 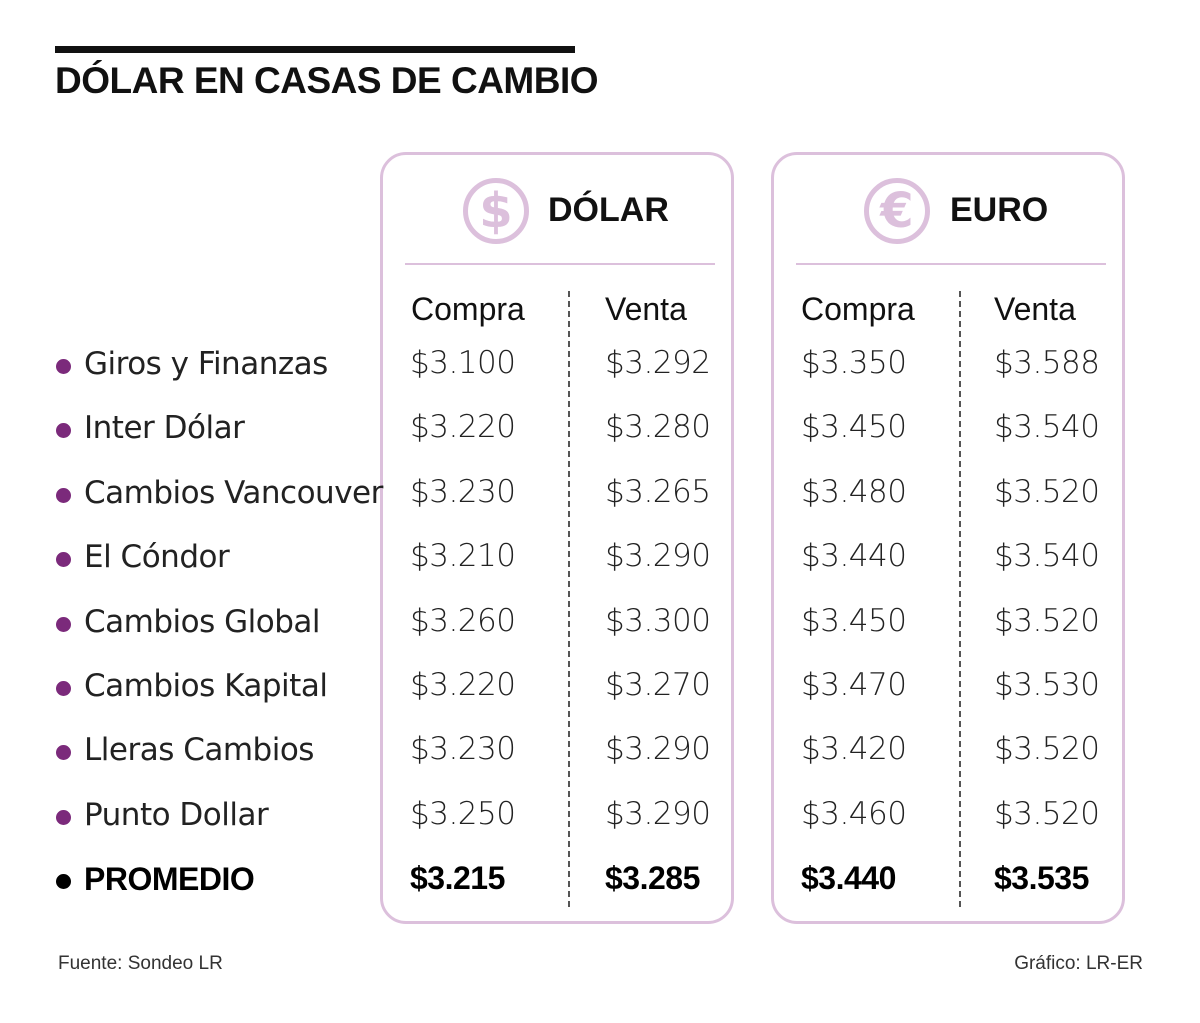 I want to click on usd-venta-value: $3.265, so click(x=658, y=491).